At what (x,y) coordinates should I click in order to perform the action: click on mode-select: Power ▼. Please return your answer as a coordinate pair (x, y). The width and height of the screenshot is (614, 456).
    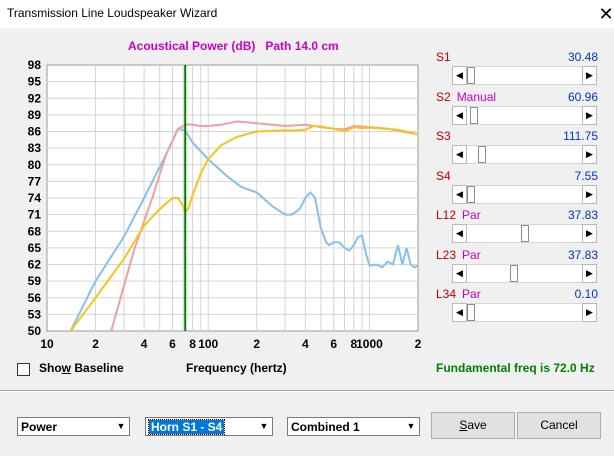
    Looking at the image, I should click on (73, 426).